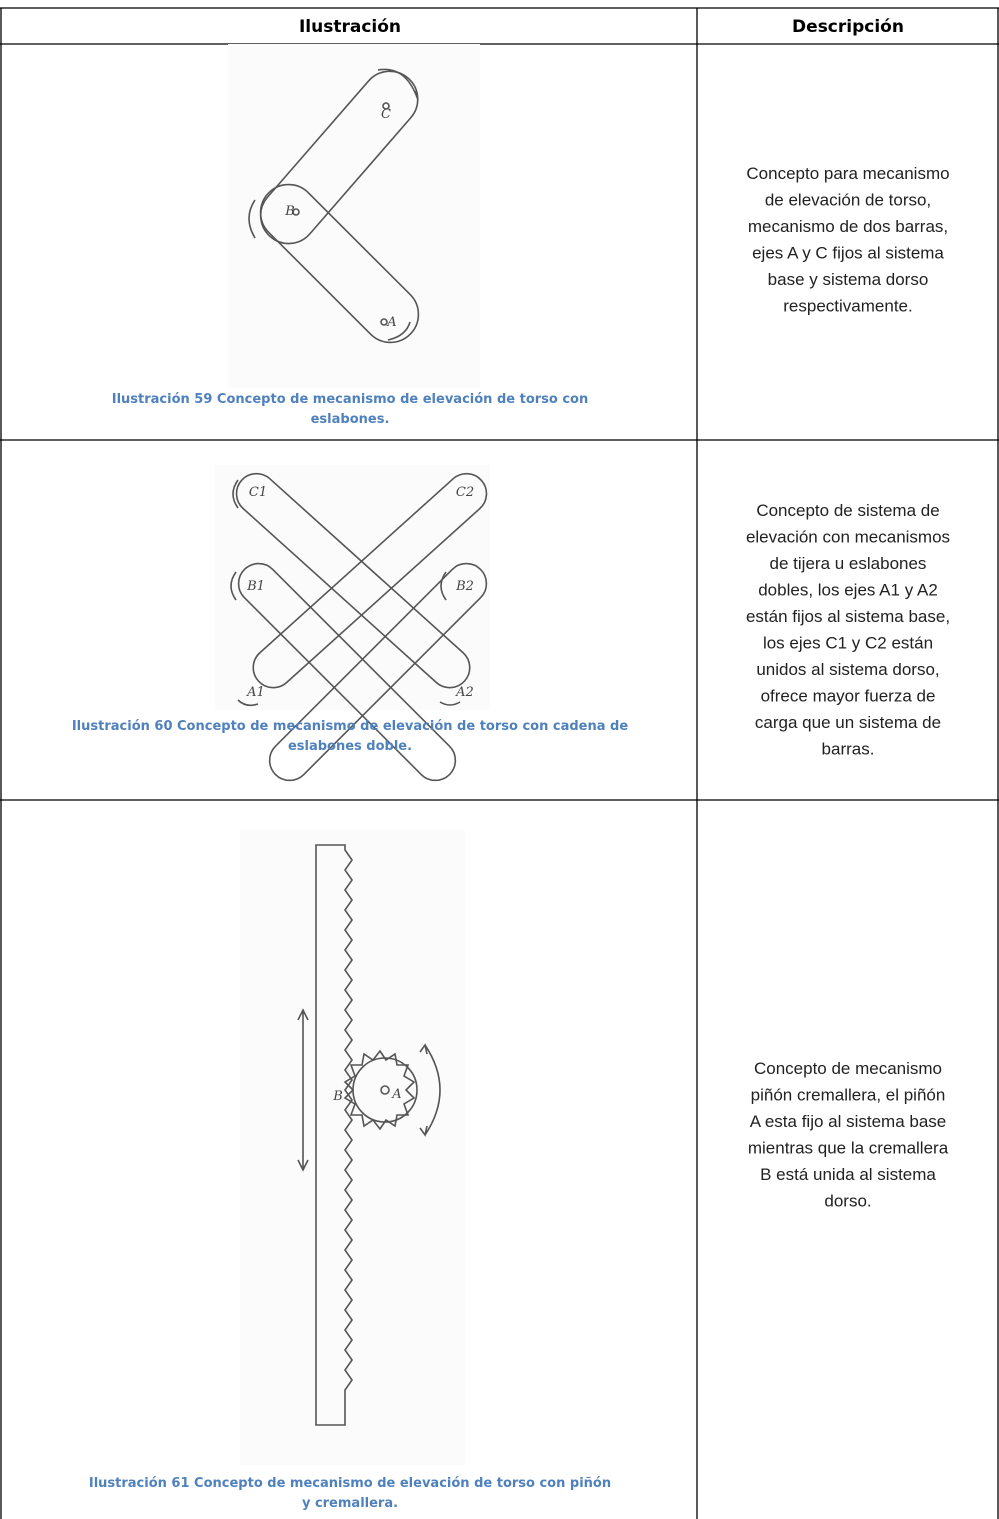 This screenshot has width=999, height=1519. What do you see at coordinates (848, 695) in the screenshot?
I see `description-line: ofrece mayor fuerza de` at bounding box center [848, 695].